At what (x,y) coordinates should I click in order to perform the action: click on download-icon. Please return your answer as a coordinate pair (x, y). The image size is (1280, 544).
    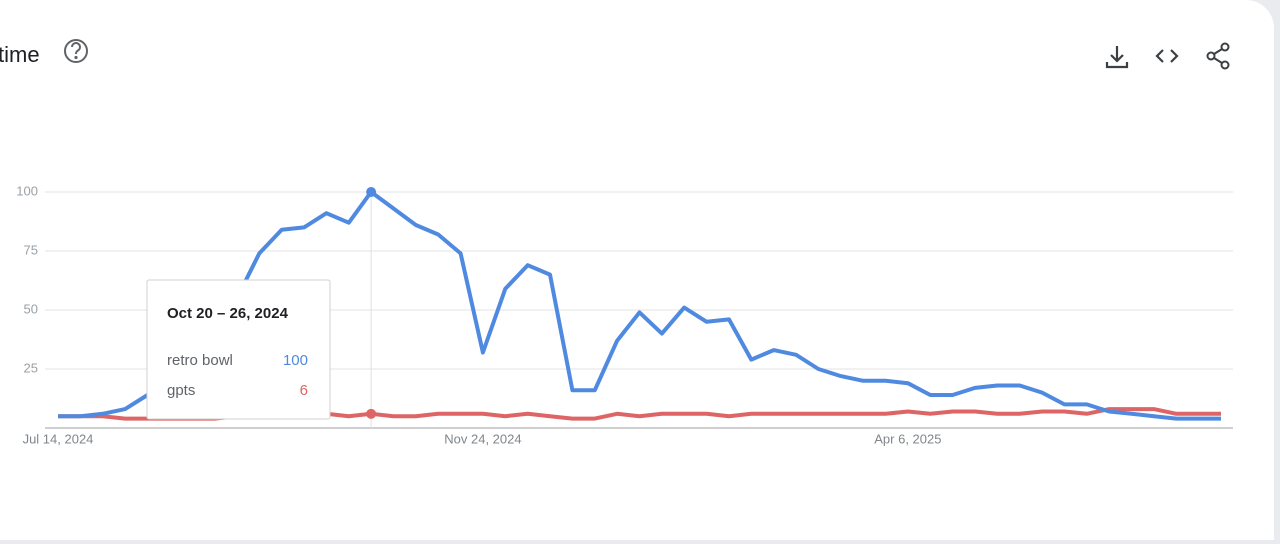
    Looking at the image, I should click on (1117, 57).